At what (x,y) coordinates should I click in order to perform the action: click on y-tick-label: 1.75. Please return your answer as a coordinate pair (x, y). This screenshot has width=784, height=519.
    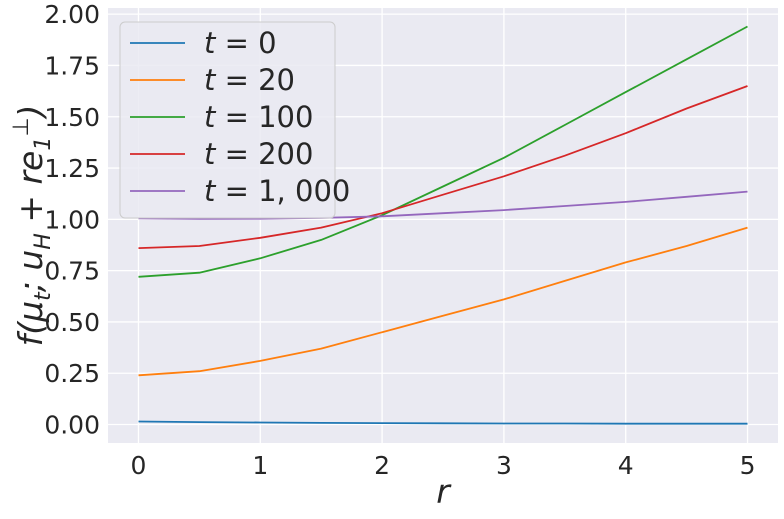
    Looking at the image, I should click on (72, 65).